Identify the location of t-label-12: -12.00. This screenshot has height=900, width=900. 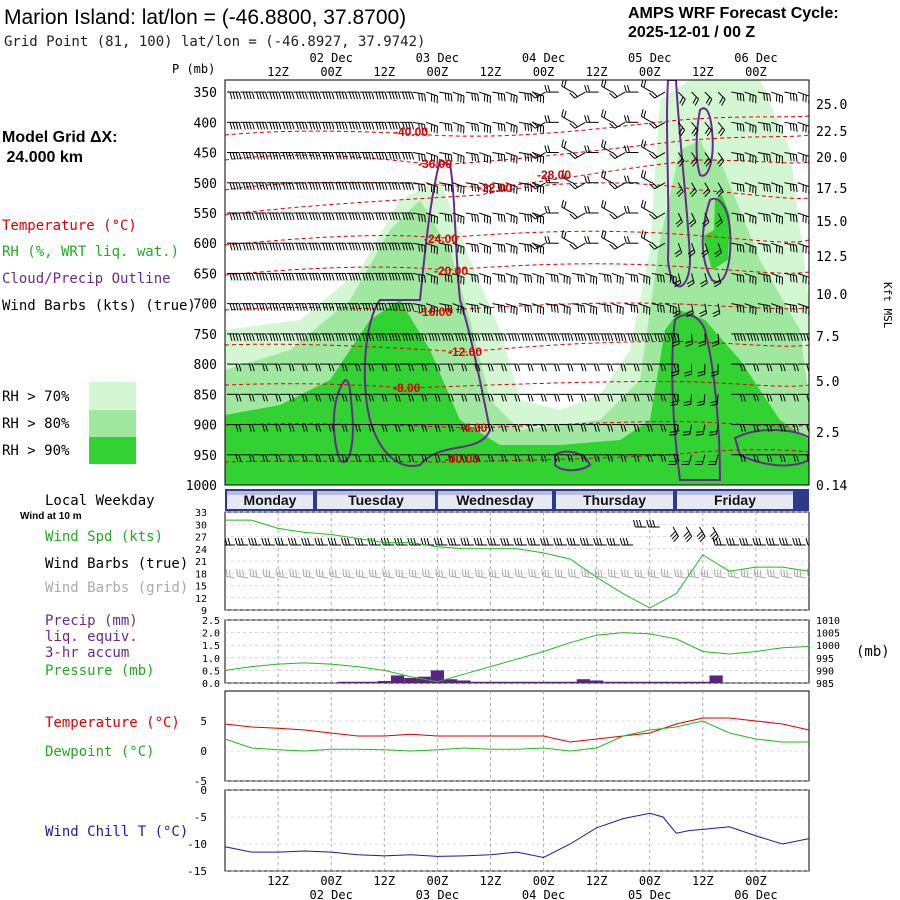
(465, 352).